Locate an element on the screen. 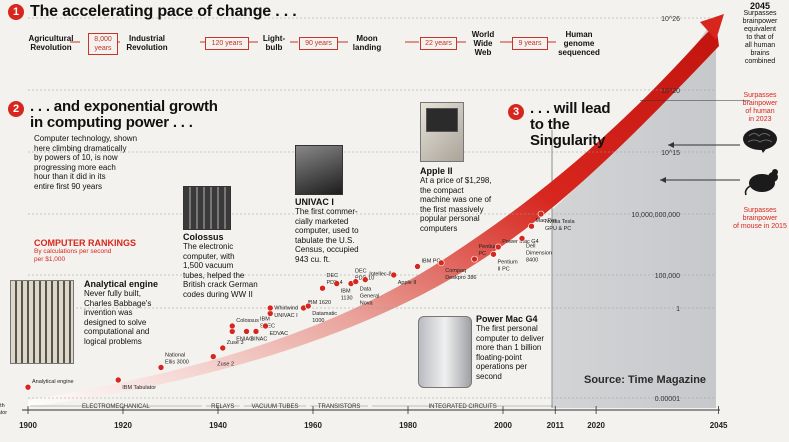 This screenshot has height=442, width=789. callout-line: computer to deliver is located at coordinates (510, 338).